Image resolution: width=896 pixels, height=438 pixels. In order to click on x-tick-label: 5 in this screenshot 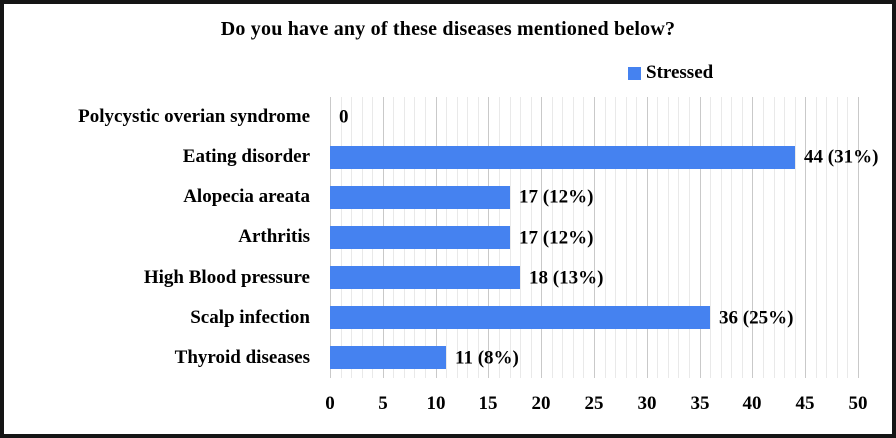, I will do `click(383, 403)`.